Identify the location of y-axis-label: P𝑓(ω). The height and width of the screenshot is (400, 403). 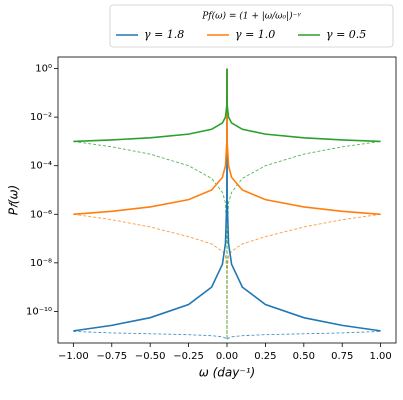
(14, 200).